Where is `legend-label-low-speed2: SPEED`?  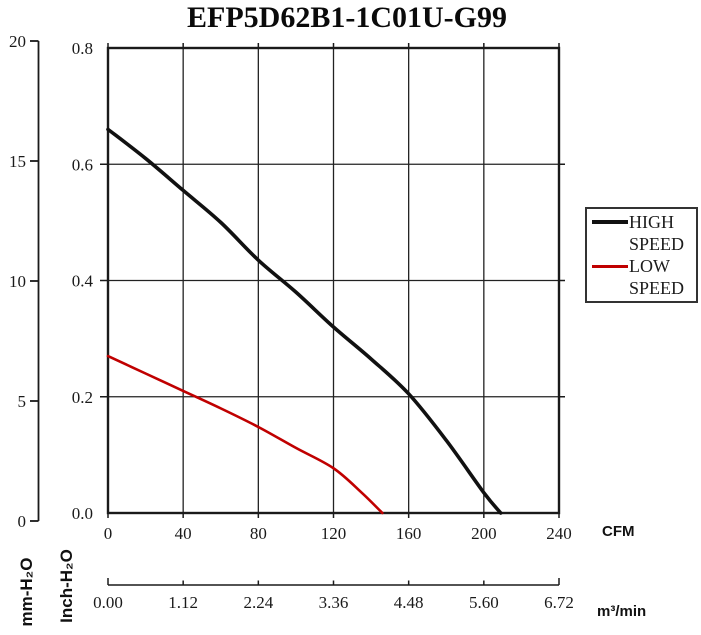 legend-label-low-speed2: SPEED is located at coordinates (657, 288).